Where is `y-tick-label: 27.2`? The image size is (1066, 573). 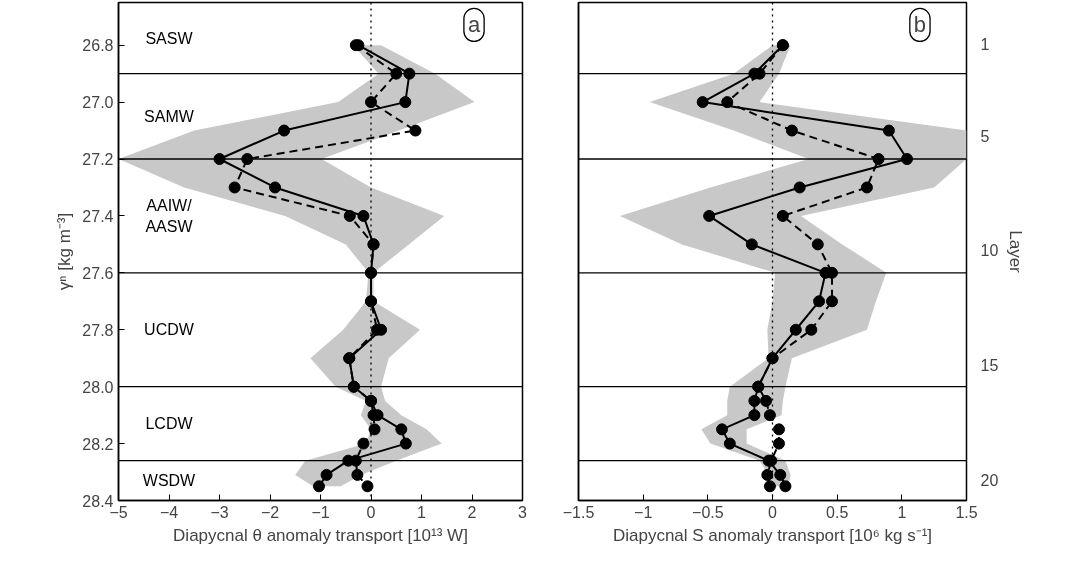
y-tick-label: 27.2 is located at coordinates (98, 160).